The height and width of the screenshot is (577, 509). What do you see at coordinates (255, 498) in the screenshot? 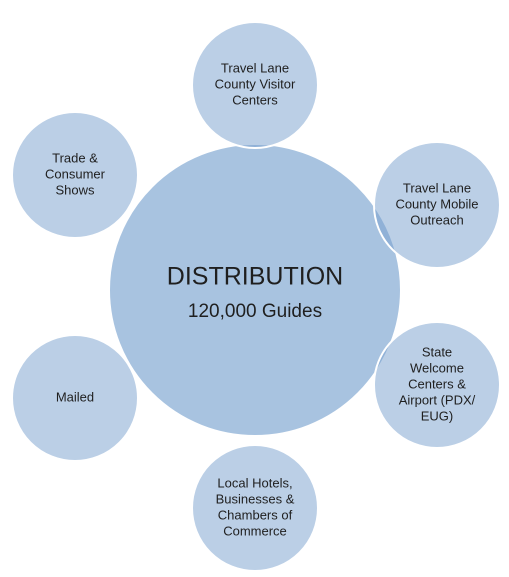
I see `node-label: Businesses &` at bounding box center [255, 498].